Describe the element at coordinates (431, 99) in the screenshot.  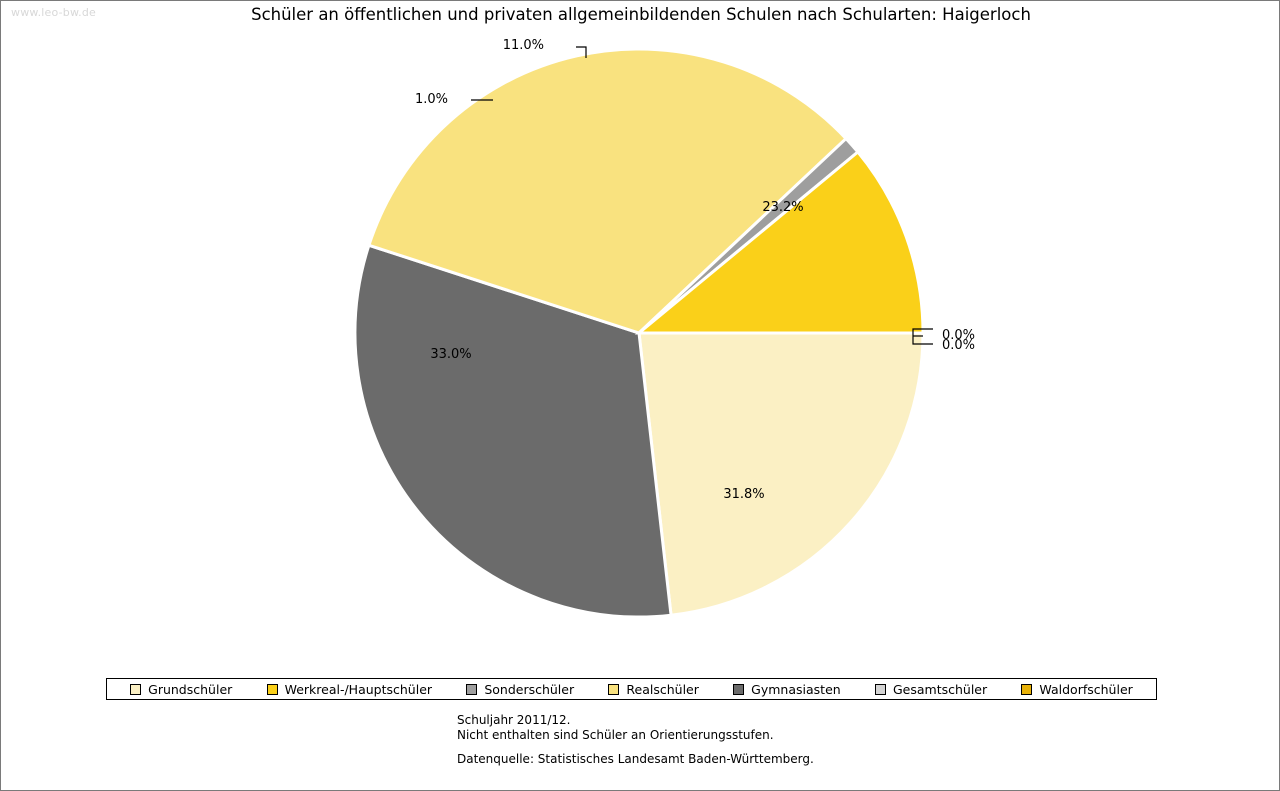
I see `pie-slice-label: 1.0%` at that location.